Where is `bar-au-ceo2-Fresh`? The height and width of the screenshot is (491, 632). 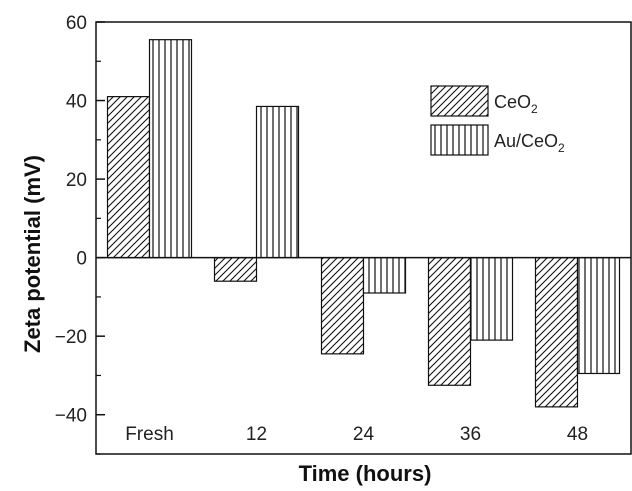
bar-au-ceo2-Fresh is located at coordinates (170, 149).